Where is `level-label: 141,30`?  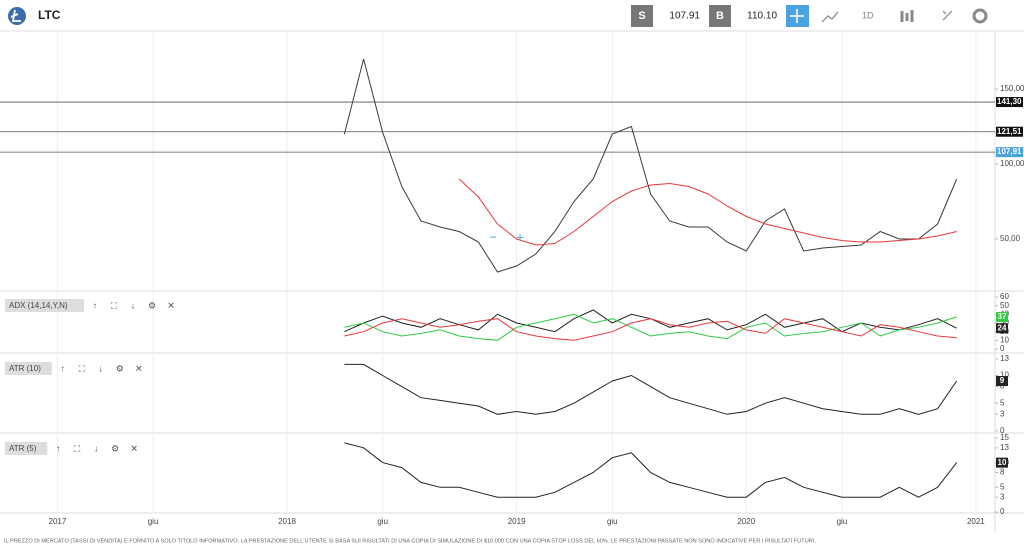 level-label: 141,30 is located at coordinates (1009, 101).